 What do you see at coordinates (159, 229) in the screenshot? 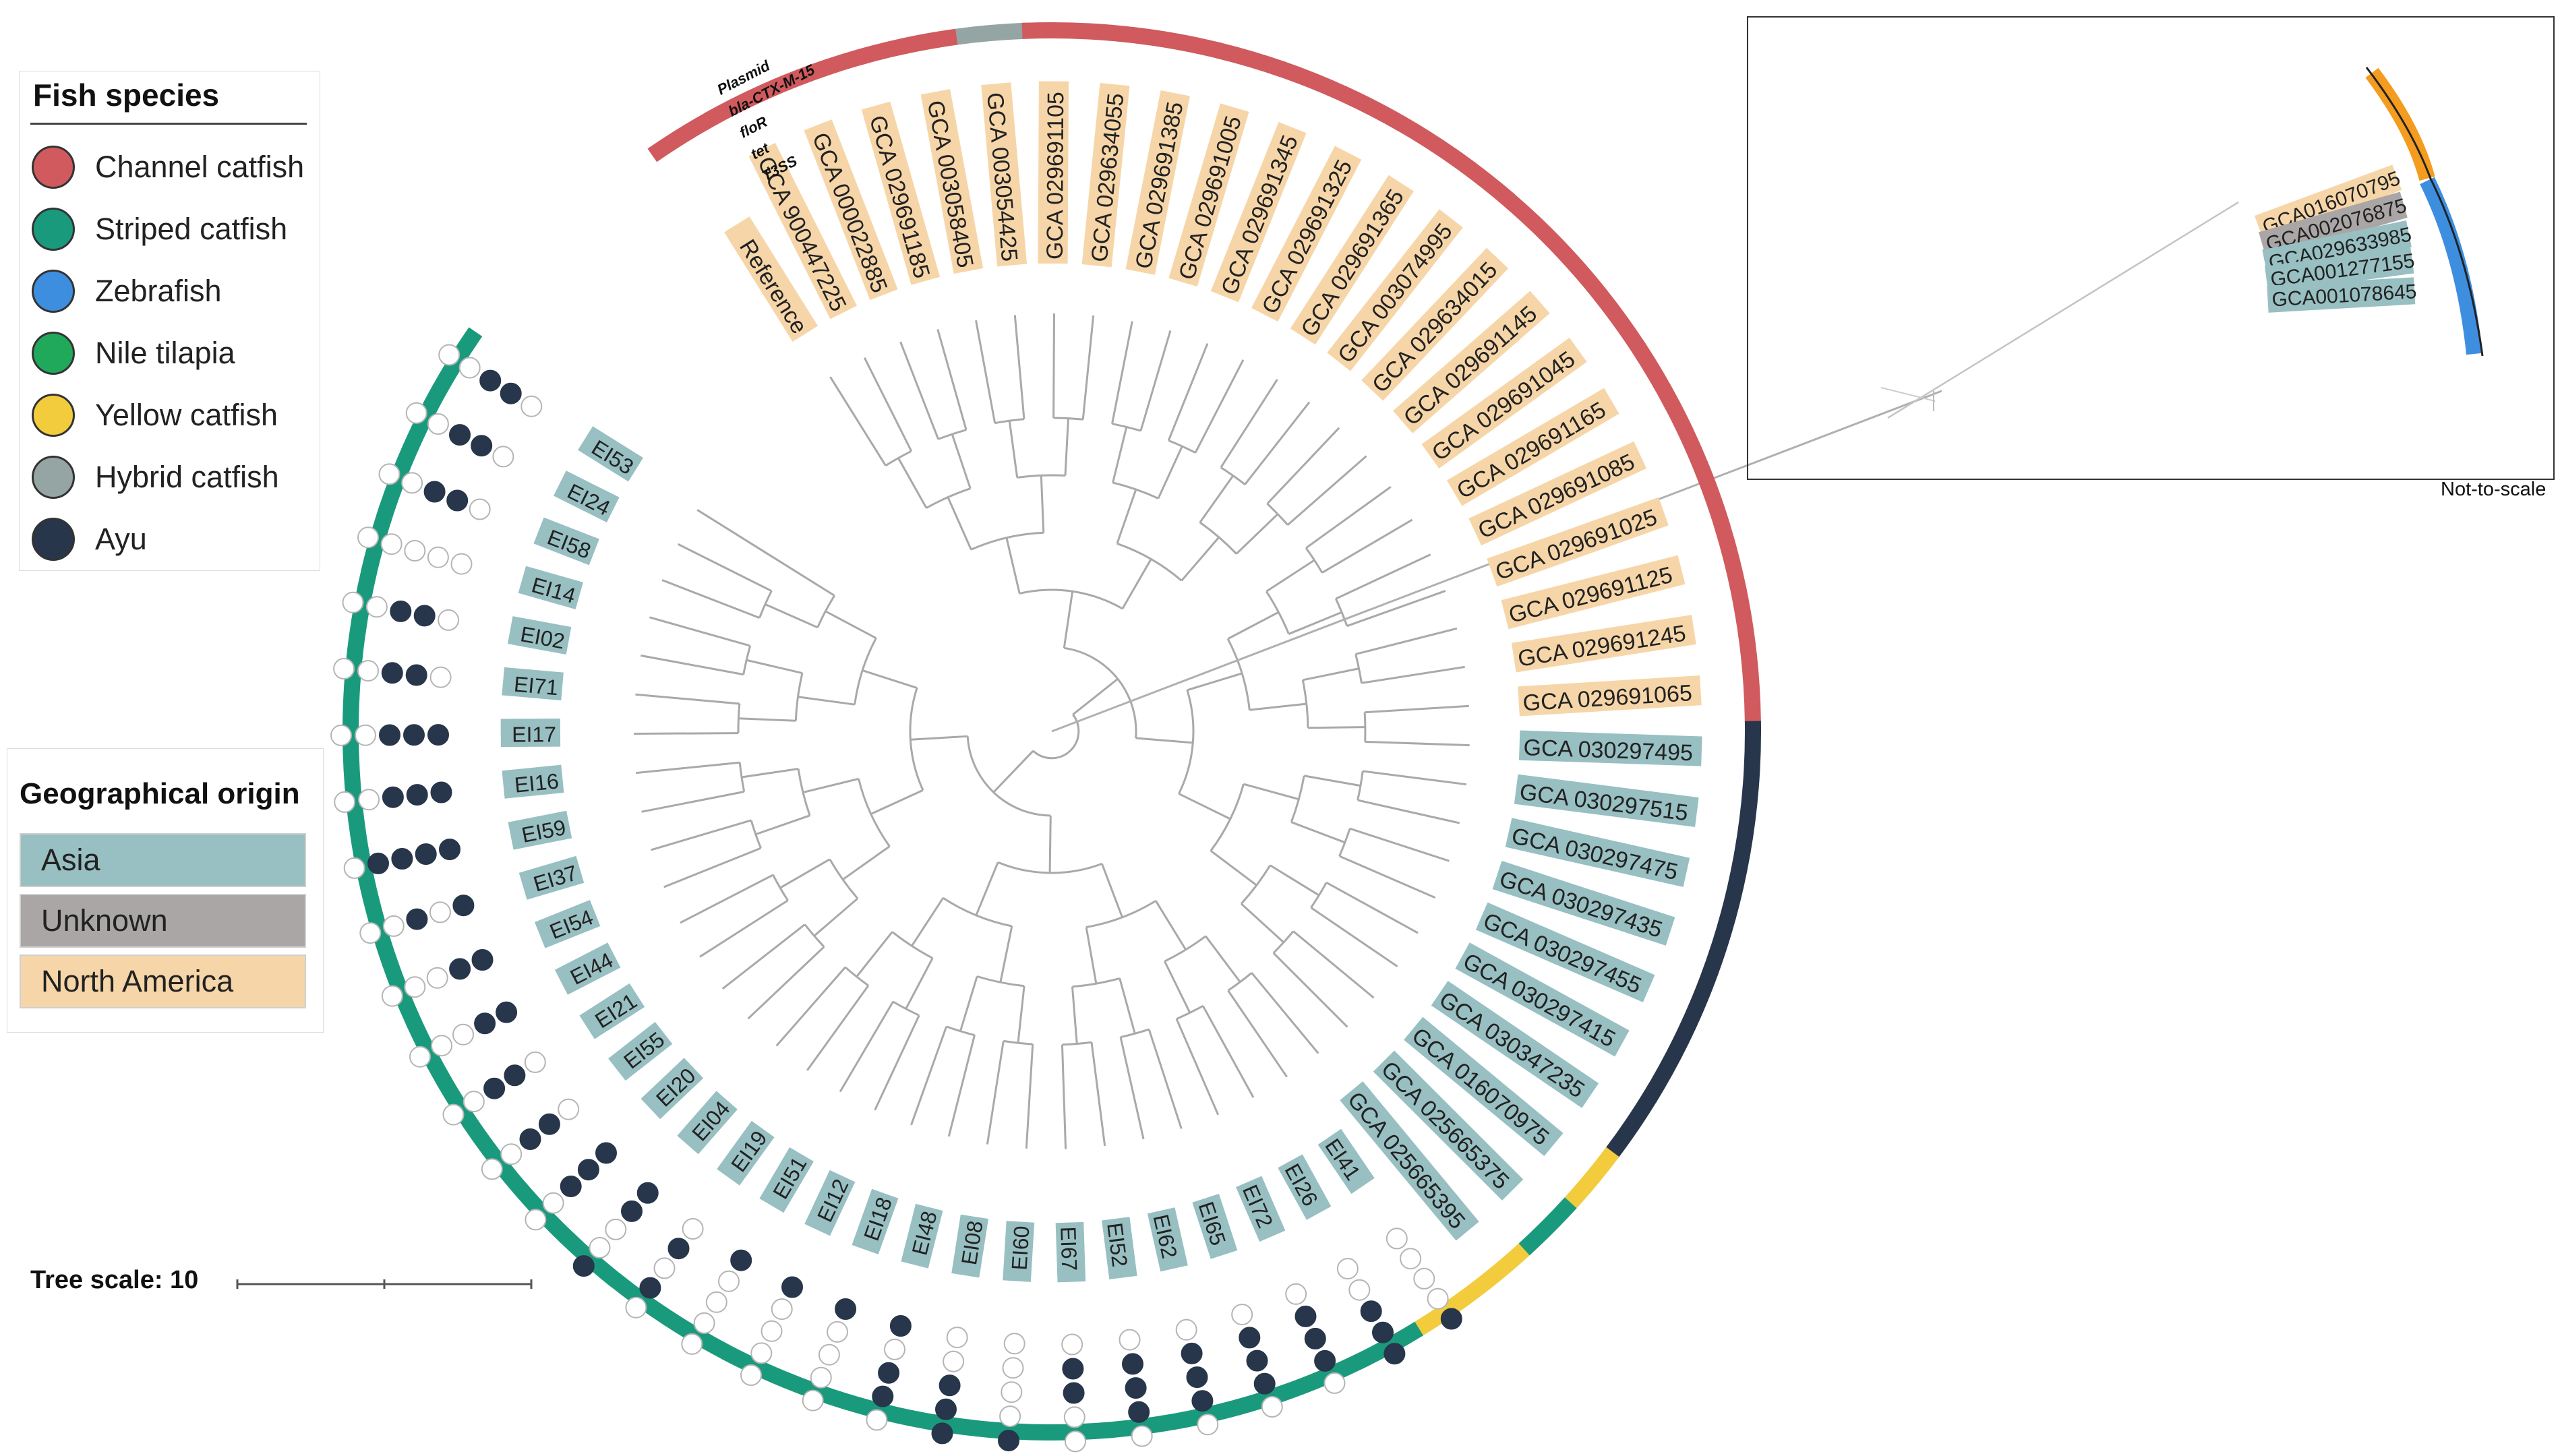
I see `fish-species-legend-item: Striped catfish` at bounding box center [159, 229].